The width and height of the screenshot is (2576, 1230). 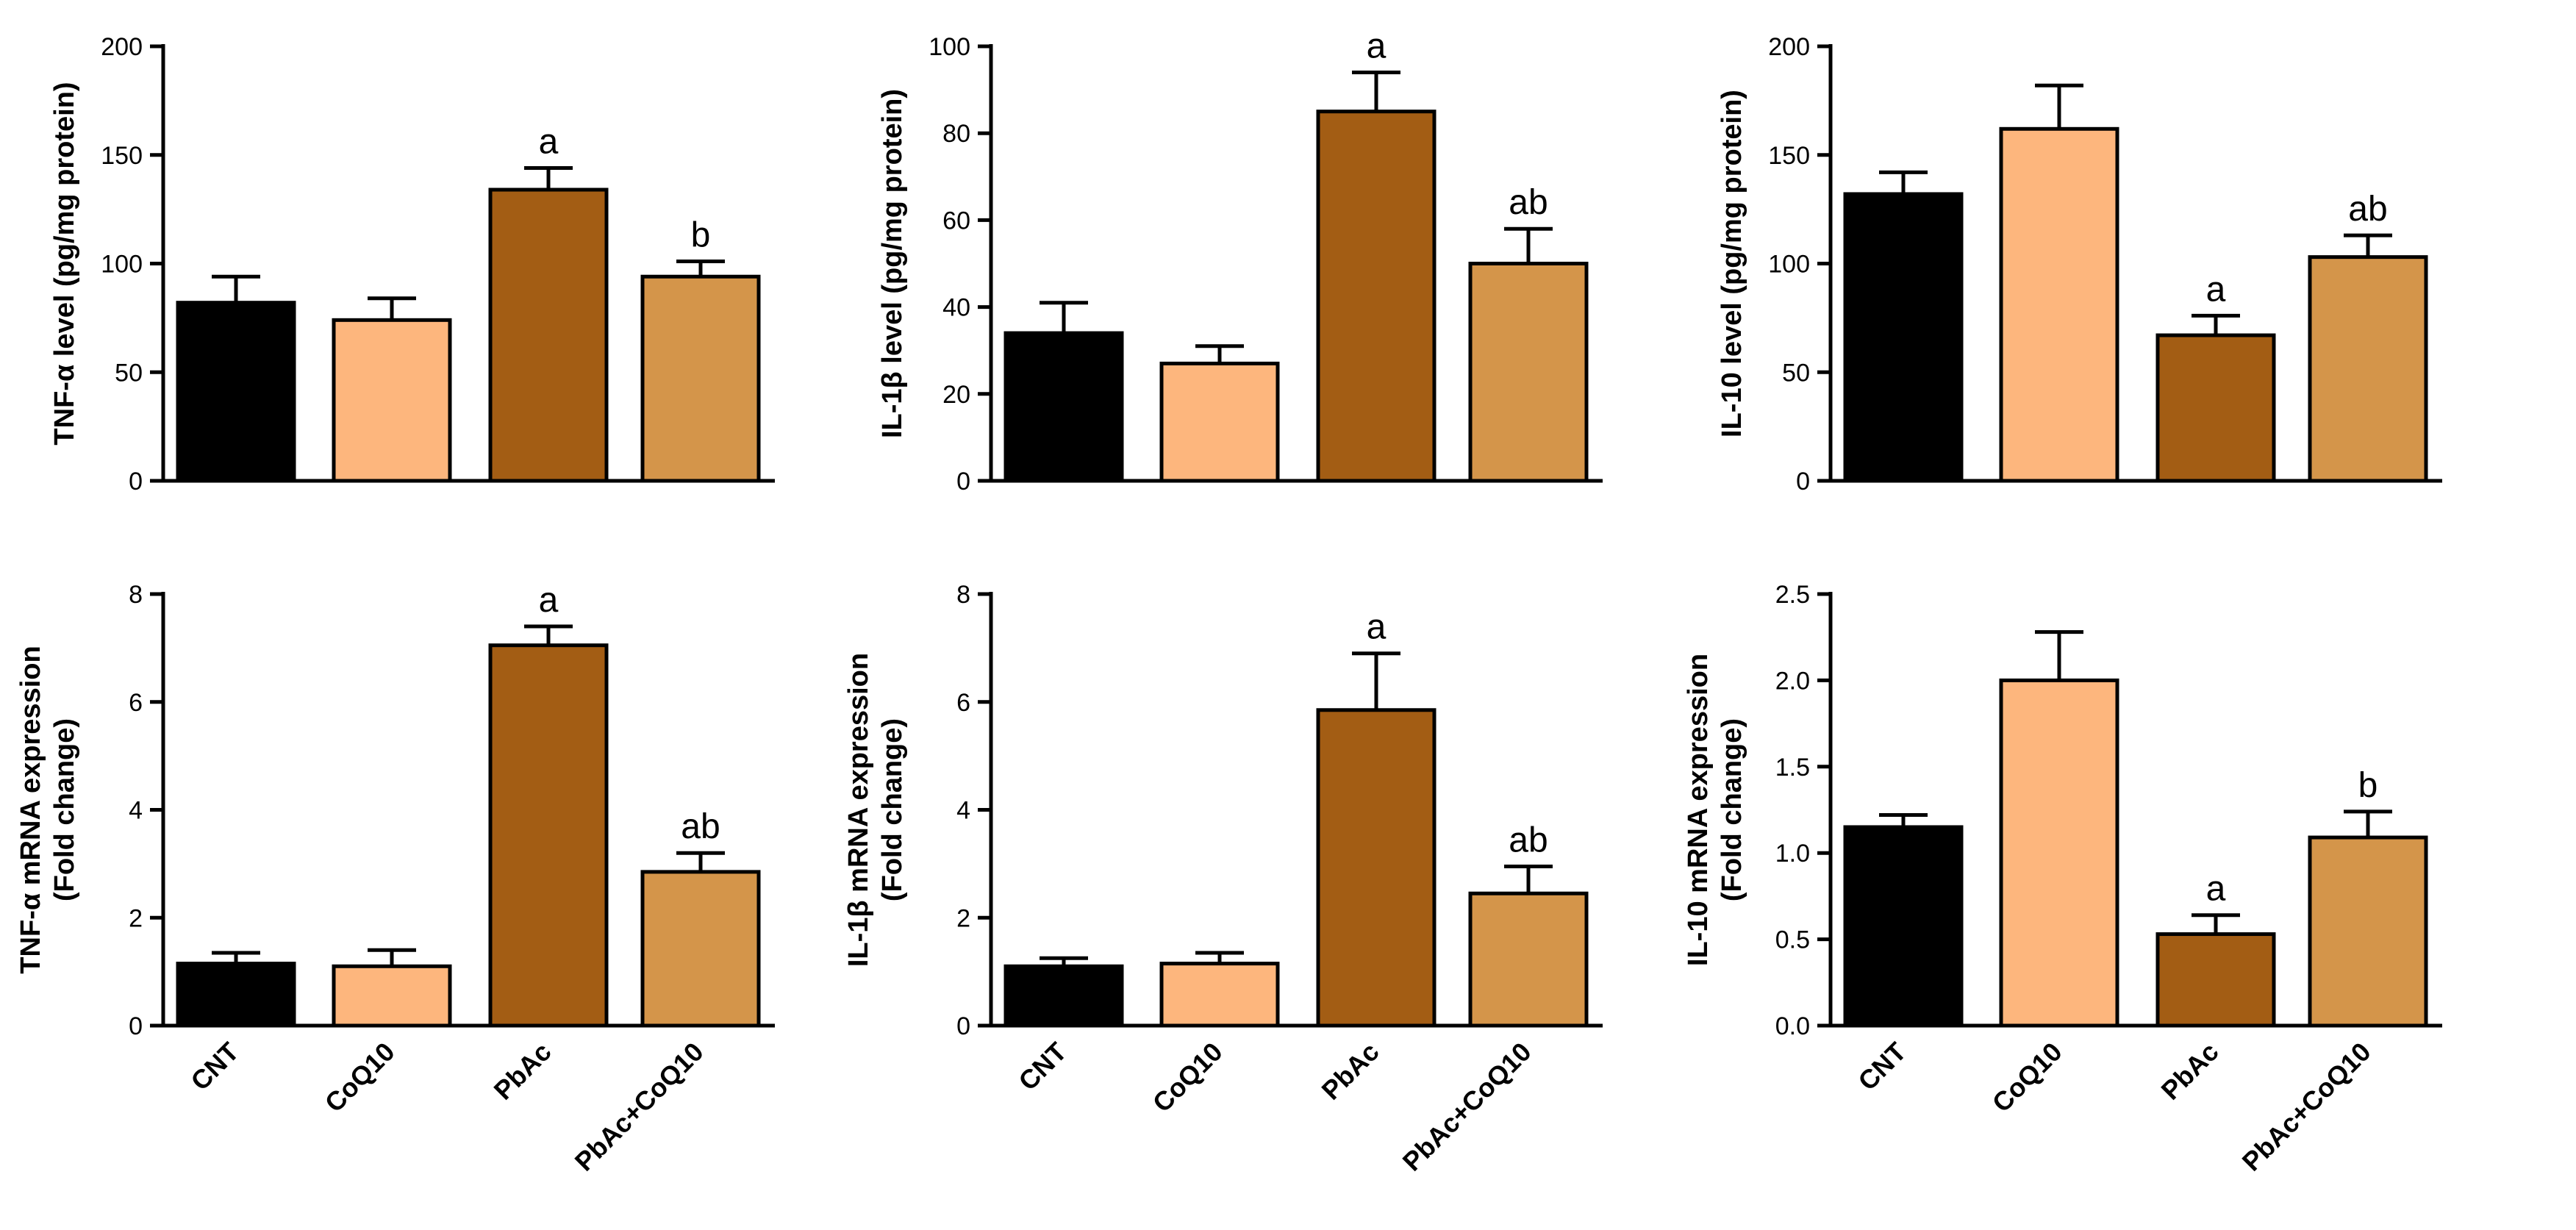 What do you see at coordinates (1792, 854) in the screenshot?
I see `y-tick-label: 1.0` at bounding box center [1792, 854].